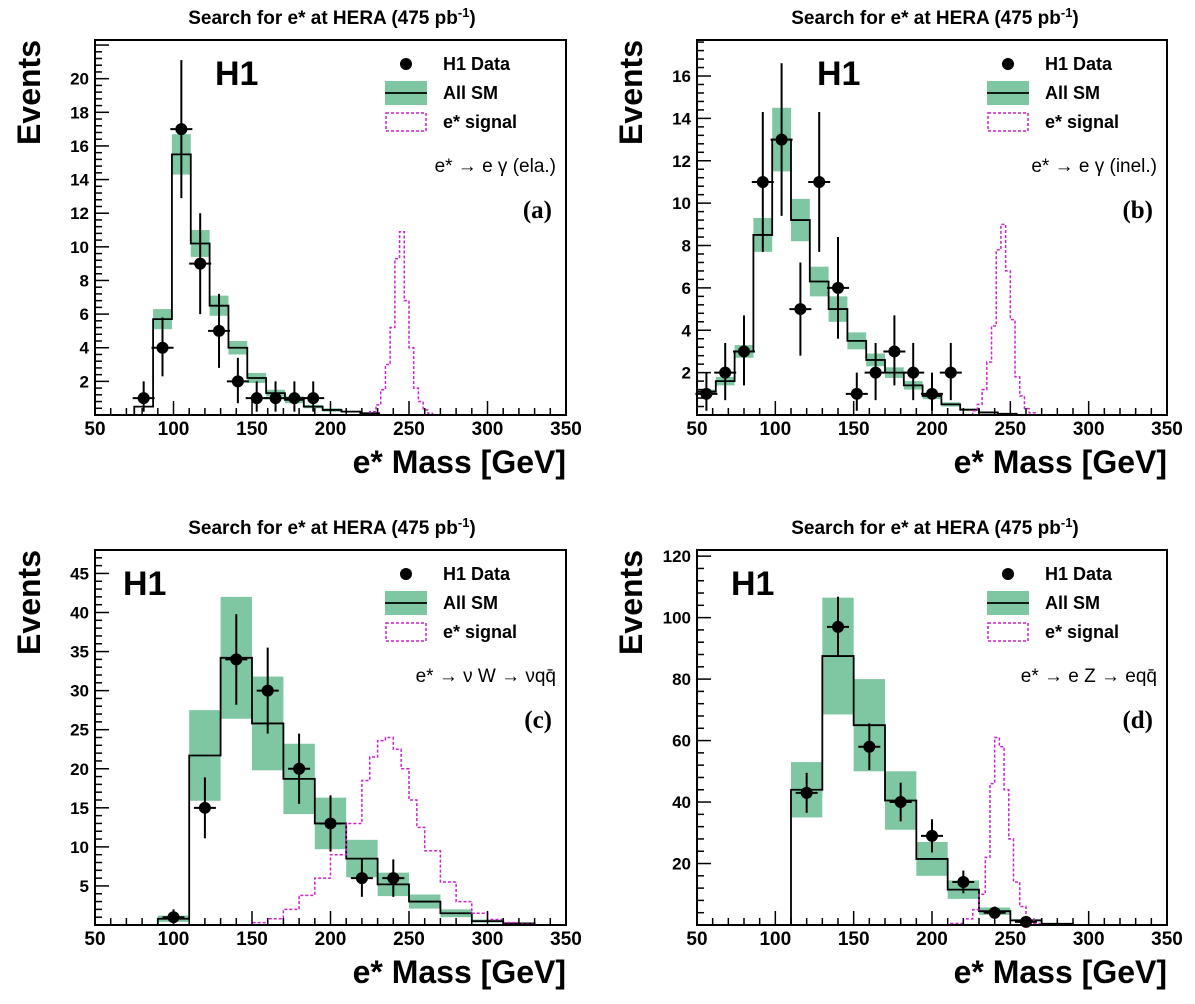 The image size is (1195, 1004). I want to click on y-tick-label: 80, so click(681, 679).